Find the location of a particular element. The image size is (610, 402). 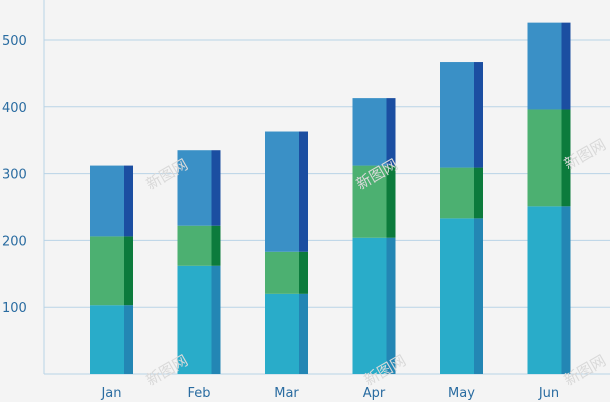

bar-apr-seg3-side is located at coordinates (391, 132).